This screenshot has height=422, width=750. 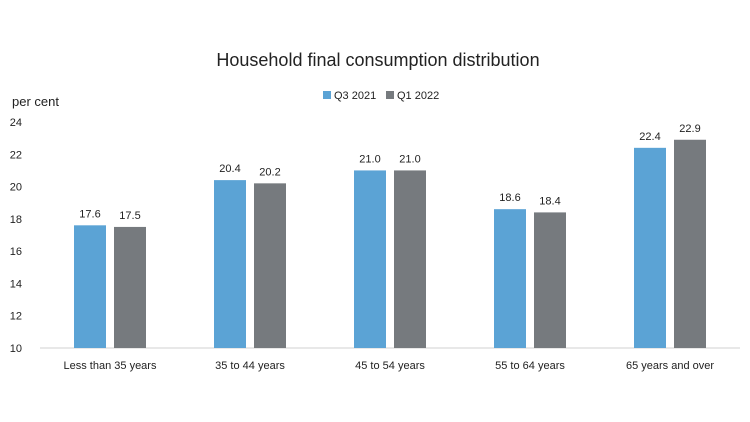 What do you see at coordinates (110, 366) in the screenshot?
I see `category-label: Less than 35 years` at bounding box center [110, 366].